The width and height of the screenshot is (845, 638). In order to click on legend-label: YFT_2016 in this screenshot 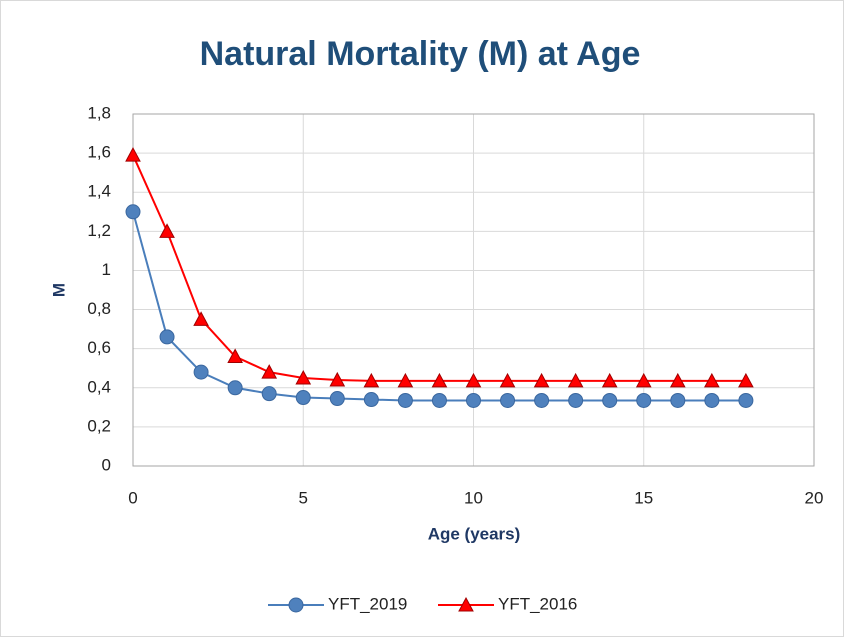, I will do `click(537, 603)`.